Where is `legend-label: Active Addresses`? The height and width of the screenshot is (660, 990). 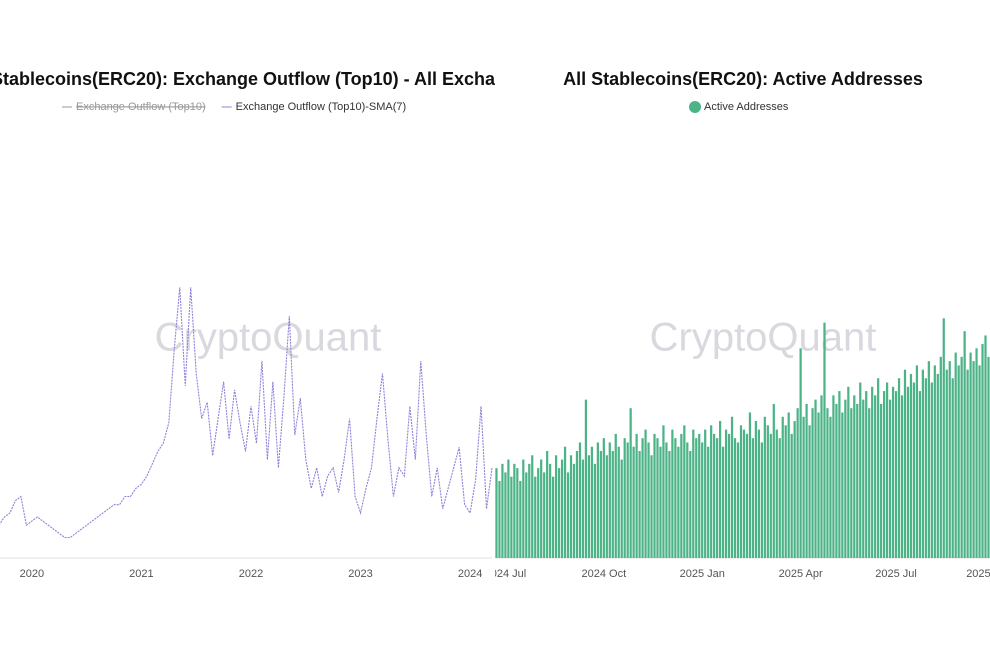
legend-label: Active Addresses is located at coordinates (746, 107).